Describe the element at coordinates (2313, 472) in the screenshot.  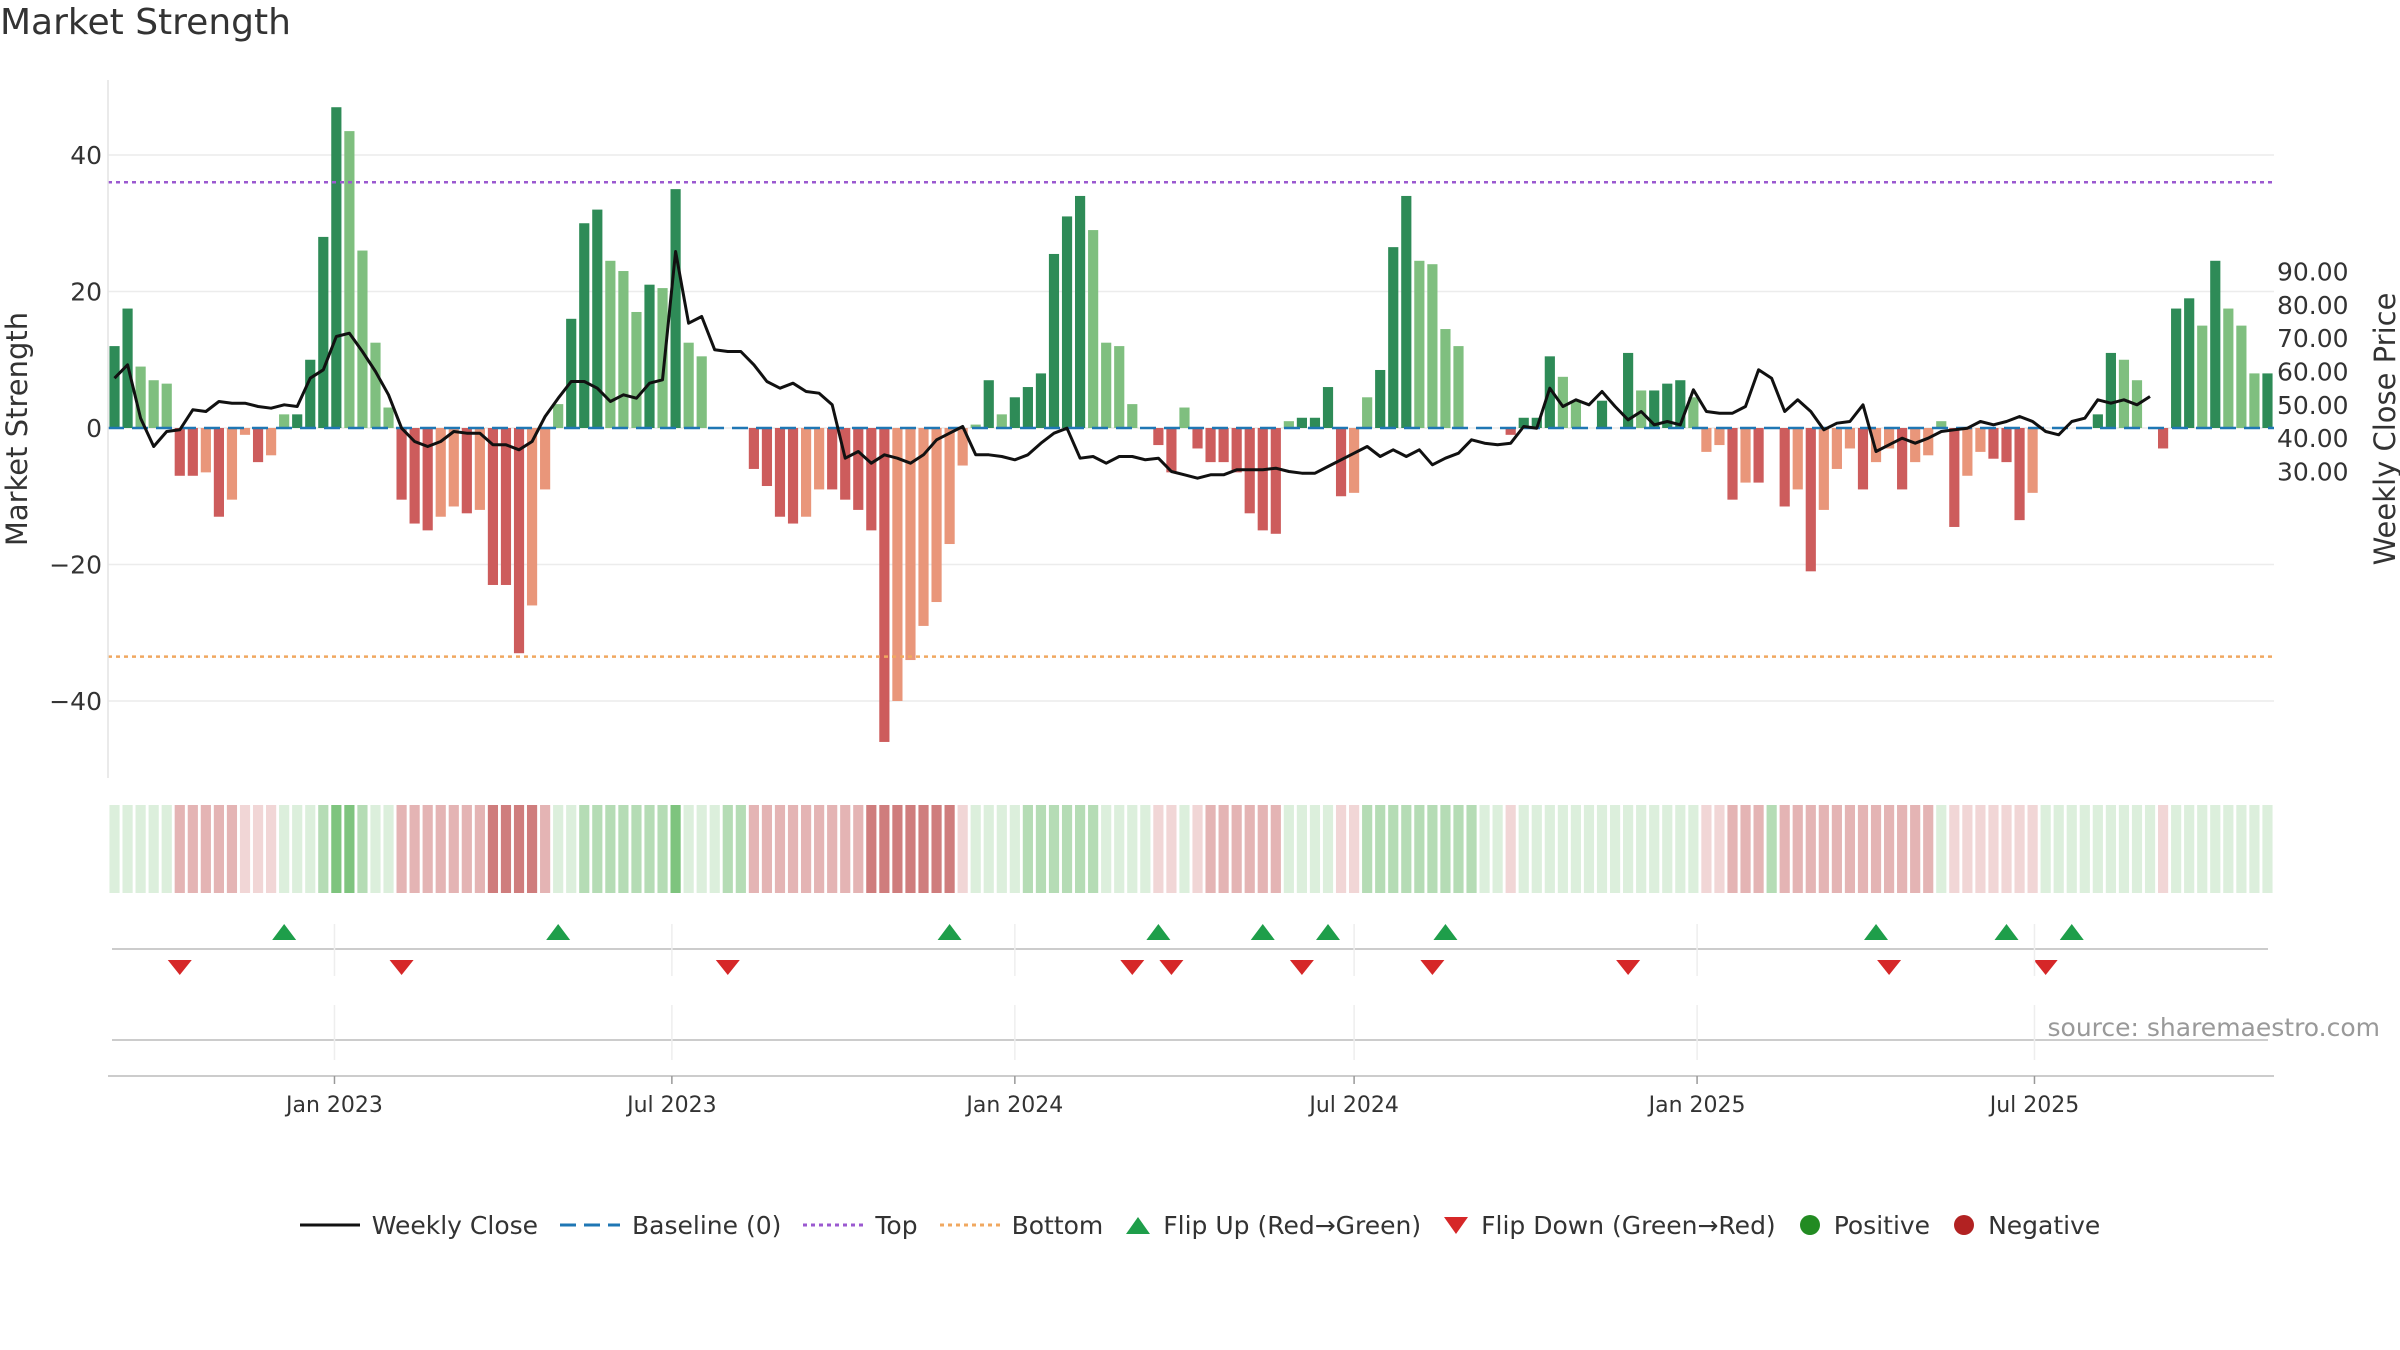
I see `y2-tick-label: 30.00` at that location.